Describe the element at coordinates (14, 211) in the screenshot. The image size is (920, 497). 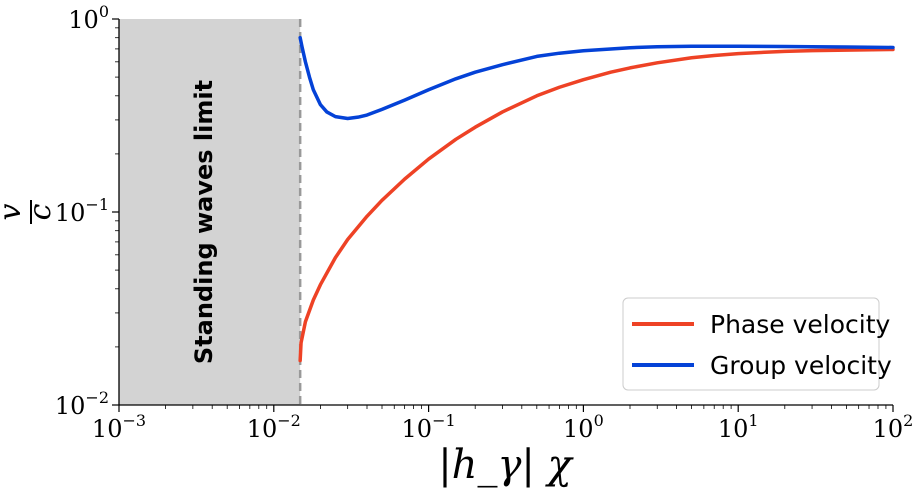
I see `y-axis-label-numerator: v` at that location.